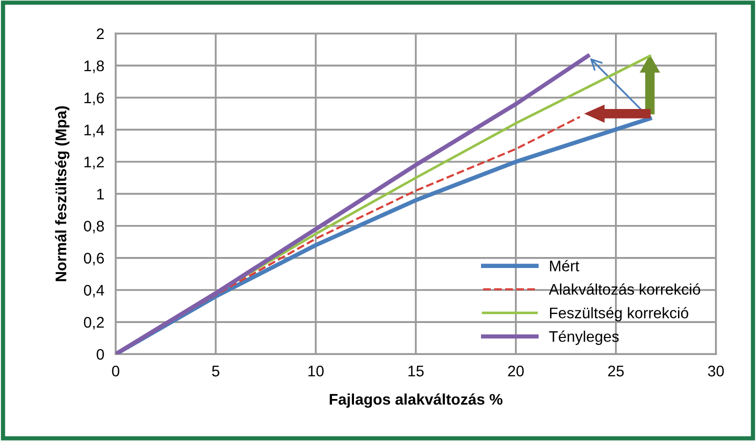 The height and width of the screenshot is (441, 756). What do you see at coordinates (94, 323) in the screenshot?
I see `y-tick-label: 0,2` at bounding box center [94, 323].